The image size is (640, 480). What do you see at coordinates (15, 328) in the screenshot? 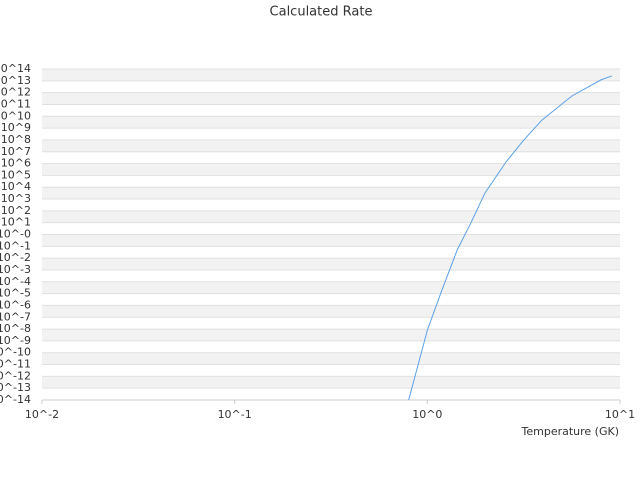
I see `y-tick-label: 10^-8` at bounding box center [15, 328].